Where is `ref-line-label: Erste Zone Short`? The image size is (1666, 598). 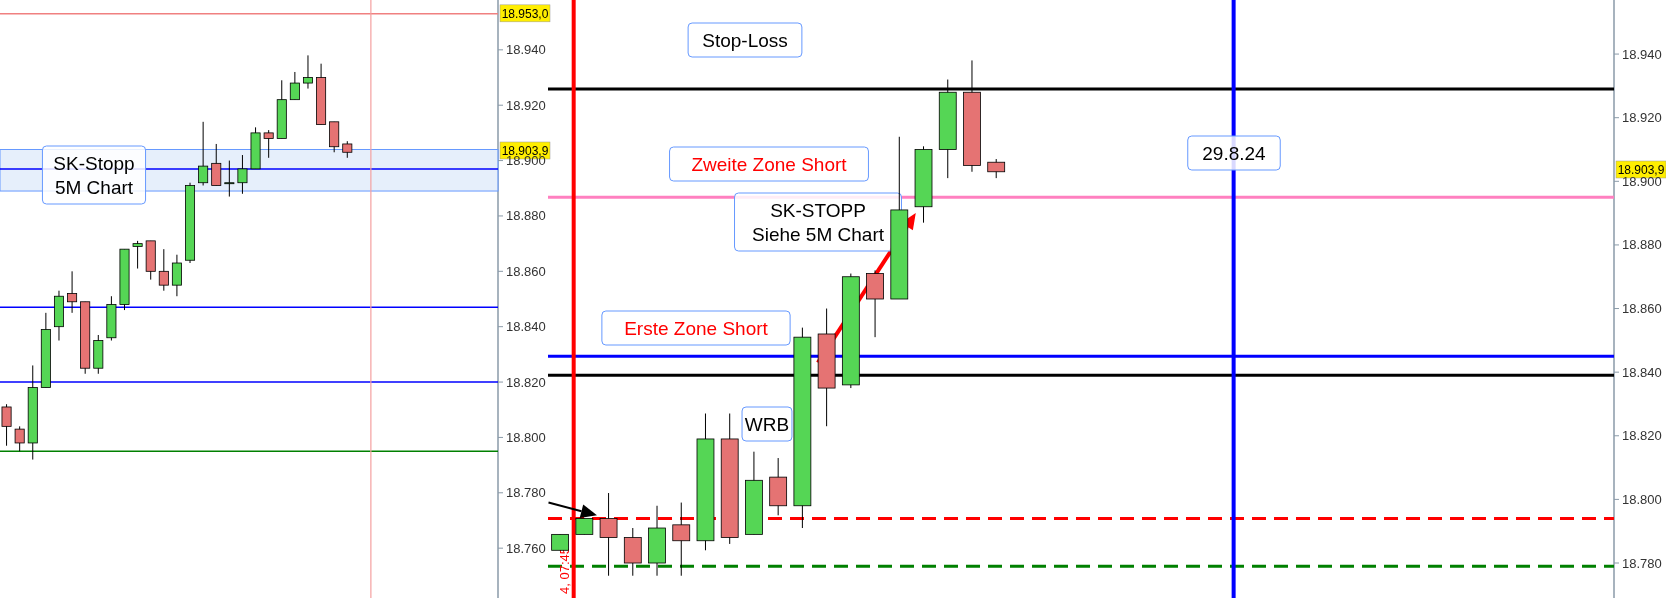
ref-line-label: Erste Zone Short is located at coordinates (696, 328).